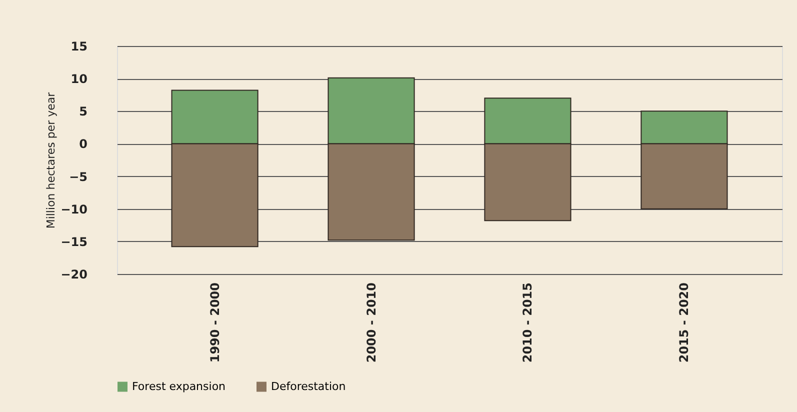 The height and width of the screenshot is (412, 797). What do you see at coordinates (74, 241) in the screenshot?
I see `y-tick-label: −15` at bounding box center [74, 241].